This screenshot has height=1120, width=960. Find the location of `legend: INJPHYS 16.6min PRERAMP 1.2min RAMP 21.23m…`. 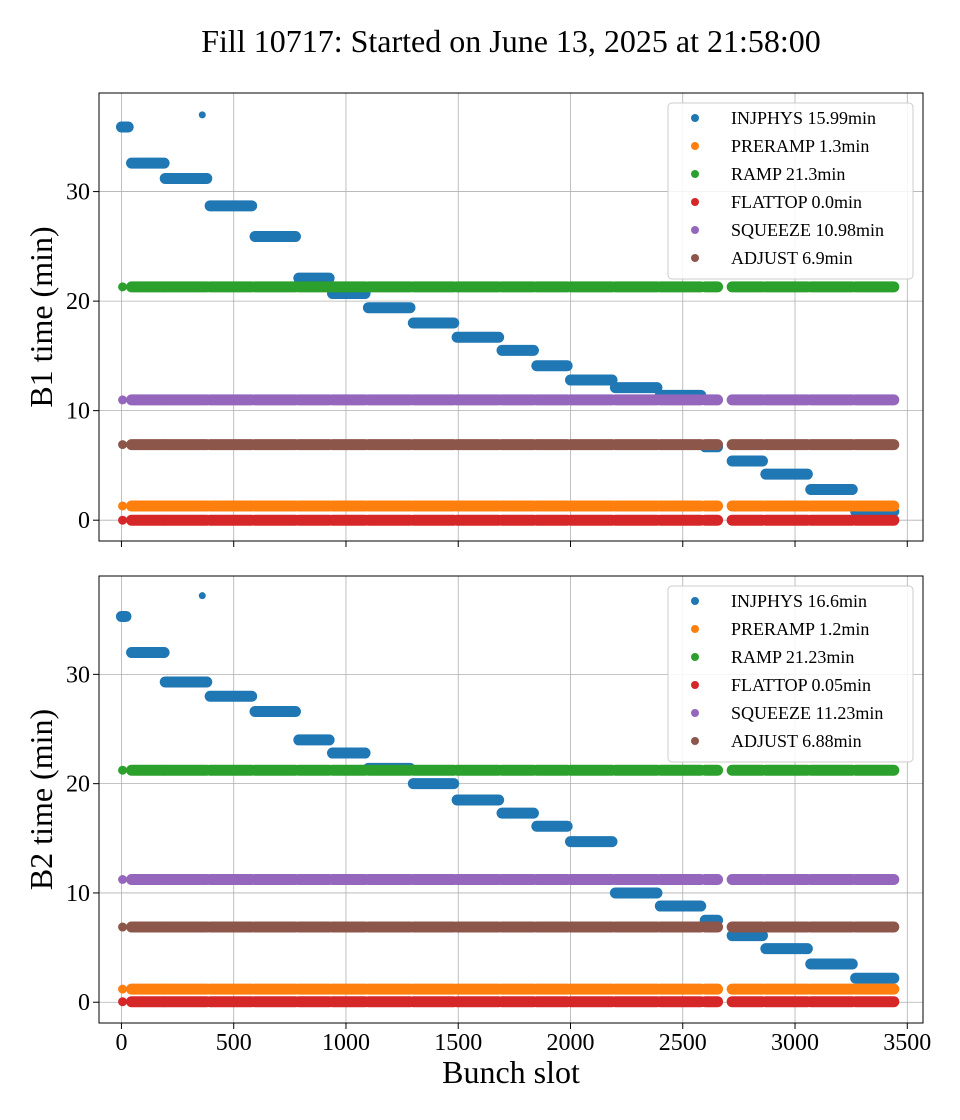

legend: INJPHYS 16.6min PRERAMP 1.2min RAMP 21.23m… is located at coordinates (790, 674).